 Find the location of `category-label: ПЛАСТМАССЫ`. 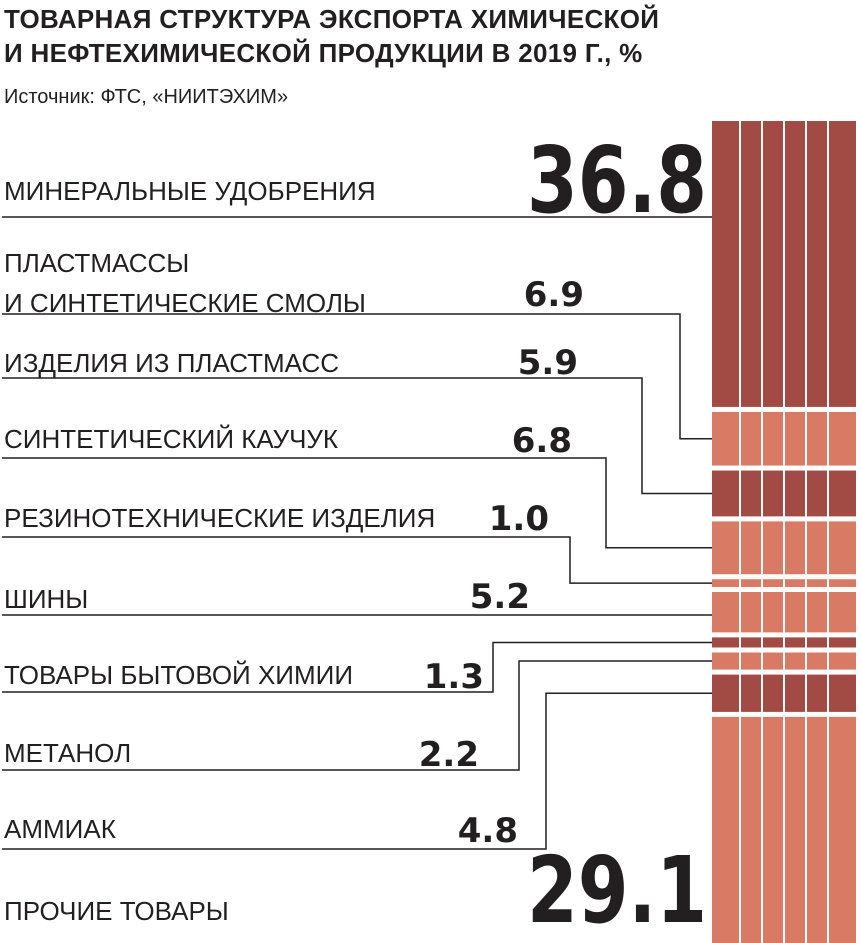

category-label: ПЛАСТМАССЫ is located at coordinates (96, 263).